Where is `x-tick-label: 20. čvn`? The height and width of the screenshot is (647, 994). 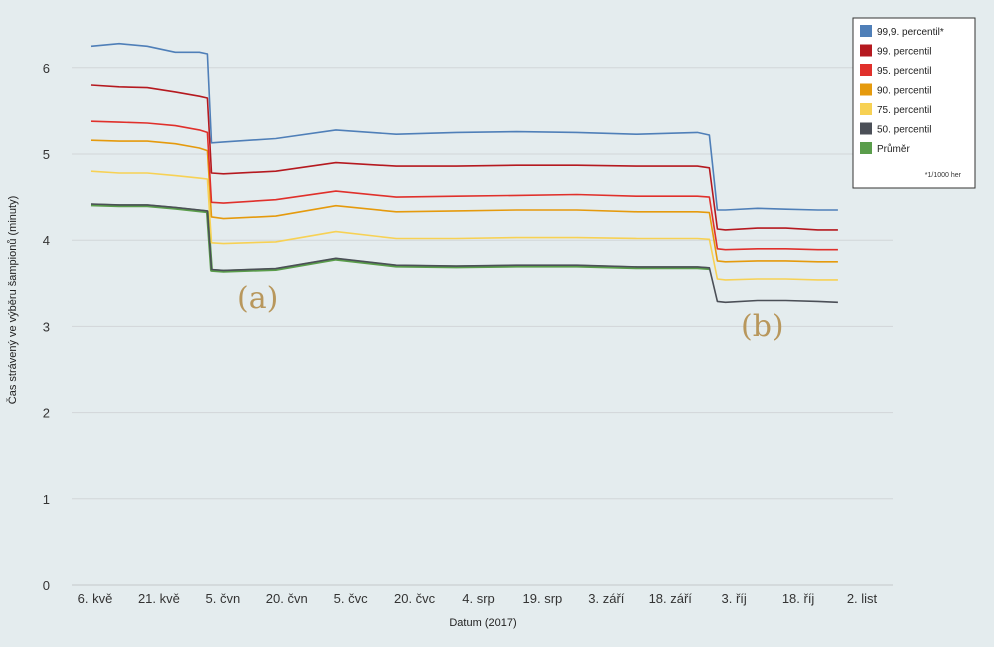 x-tick-label: 20. čvn is located at coordinates (287, 598).